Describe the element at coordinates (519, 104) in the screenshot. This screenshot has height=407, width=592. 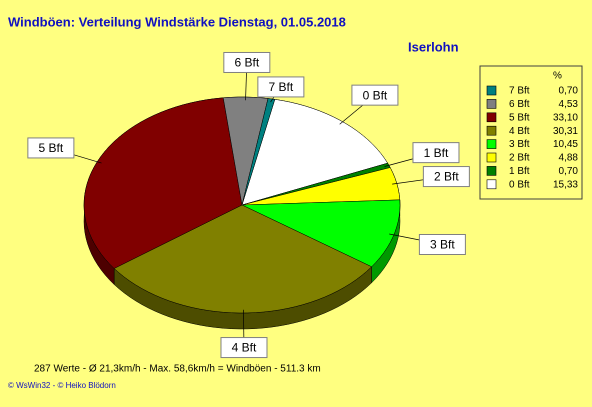
I see `legend-label: 6 Bft` at that location.